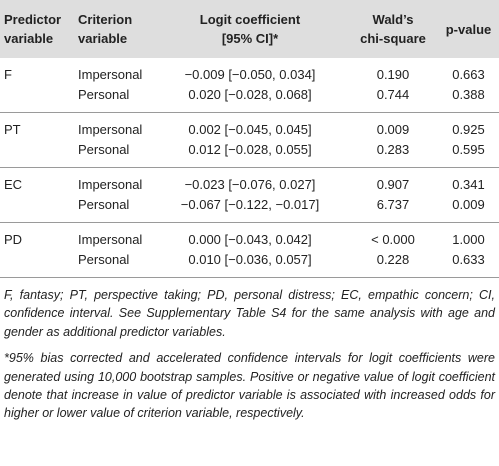  What do you see at coordinates (468, 184) in the screenshot?
I see `data-cell: 0.341` at bounding box center [468, 184].